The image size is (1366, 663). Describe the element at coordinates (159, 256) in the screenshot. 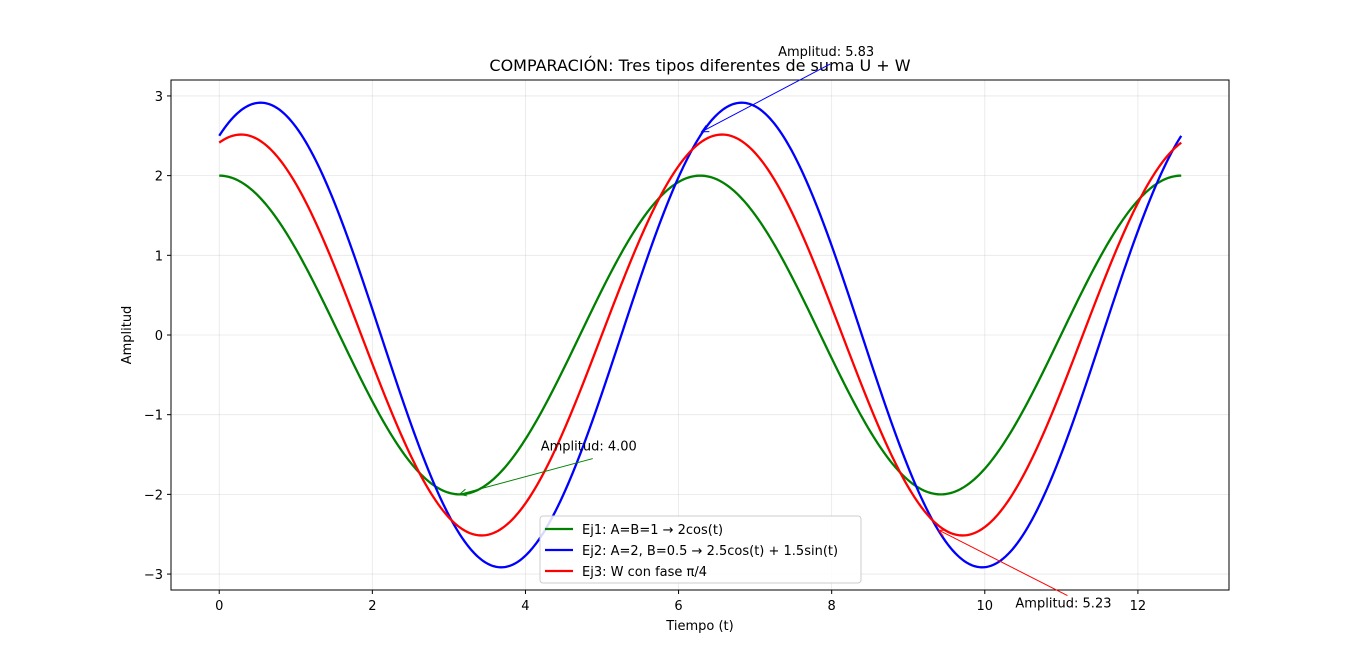

I see `y-tick-label: 1` at that location.